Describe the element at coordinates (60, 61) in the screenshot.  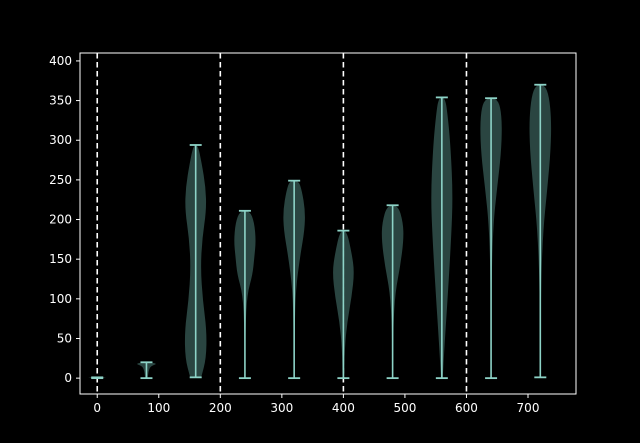
I see `y-tick-label: 400` at that location.